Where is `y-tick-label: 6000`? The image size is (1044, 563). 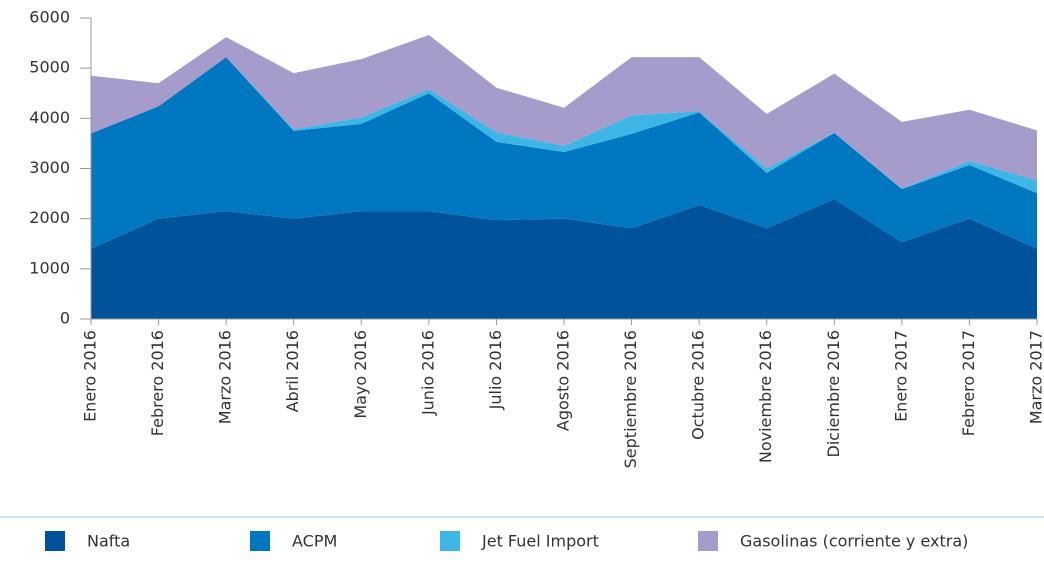
y-tick-label: 6000 is located at coordinates (49, 17).